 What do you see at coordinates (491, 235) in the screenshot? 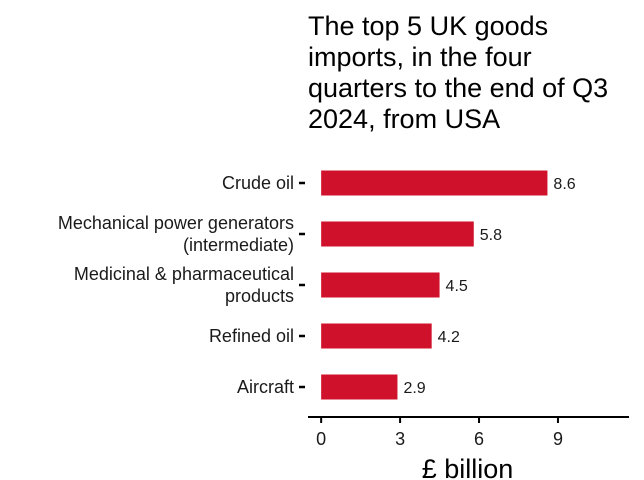
I see `data-label: 5.8` at bounding box center [491, 235].